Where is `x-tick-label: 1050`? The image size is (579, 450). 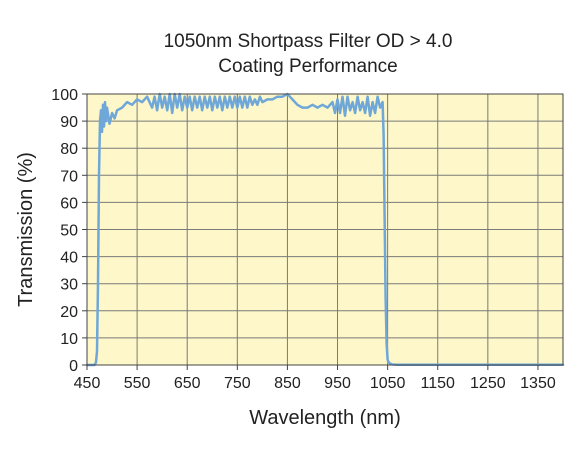 x-tick-label: 1050 is located at coordinates (388, 383).